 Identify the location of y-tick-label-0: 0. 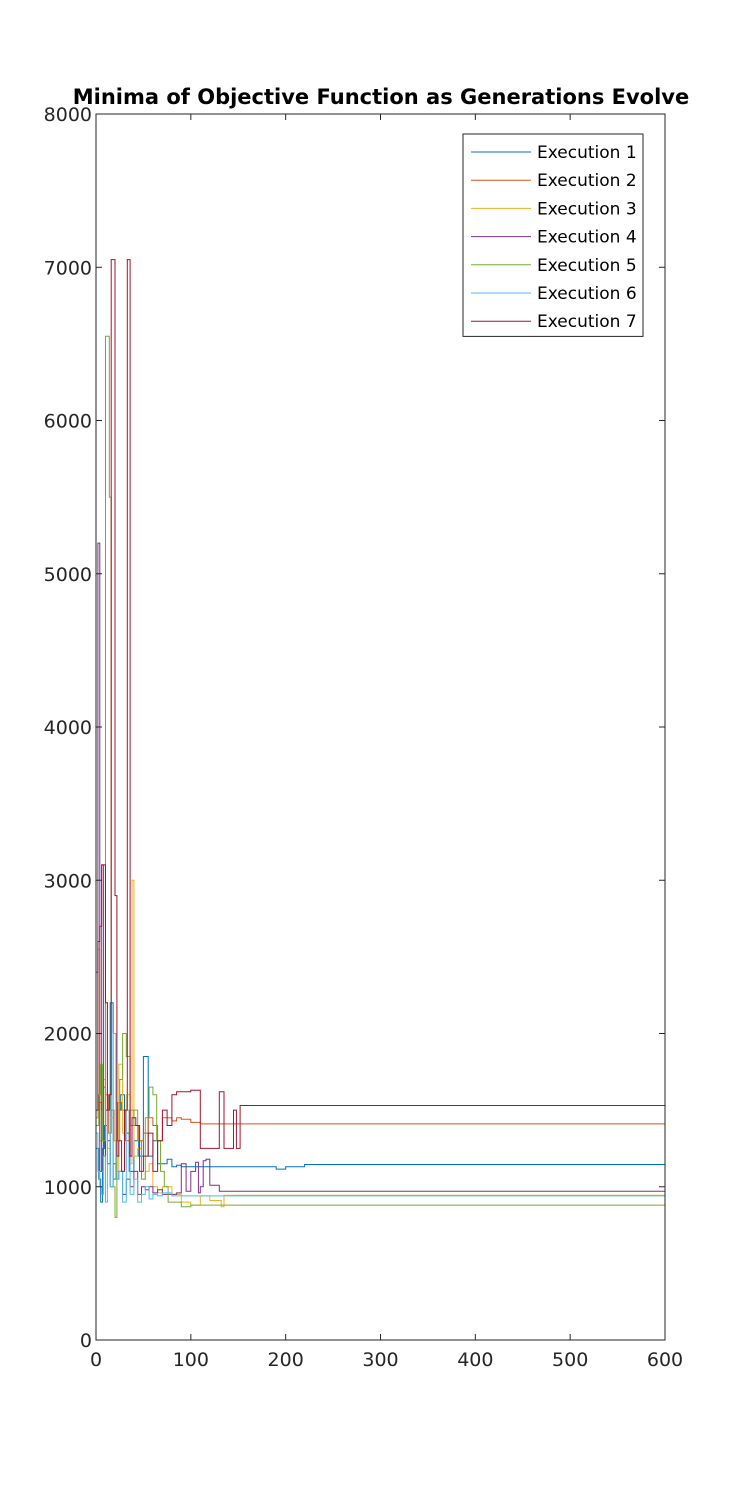
(86, 1341).